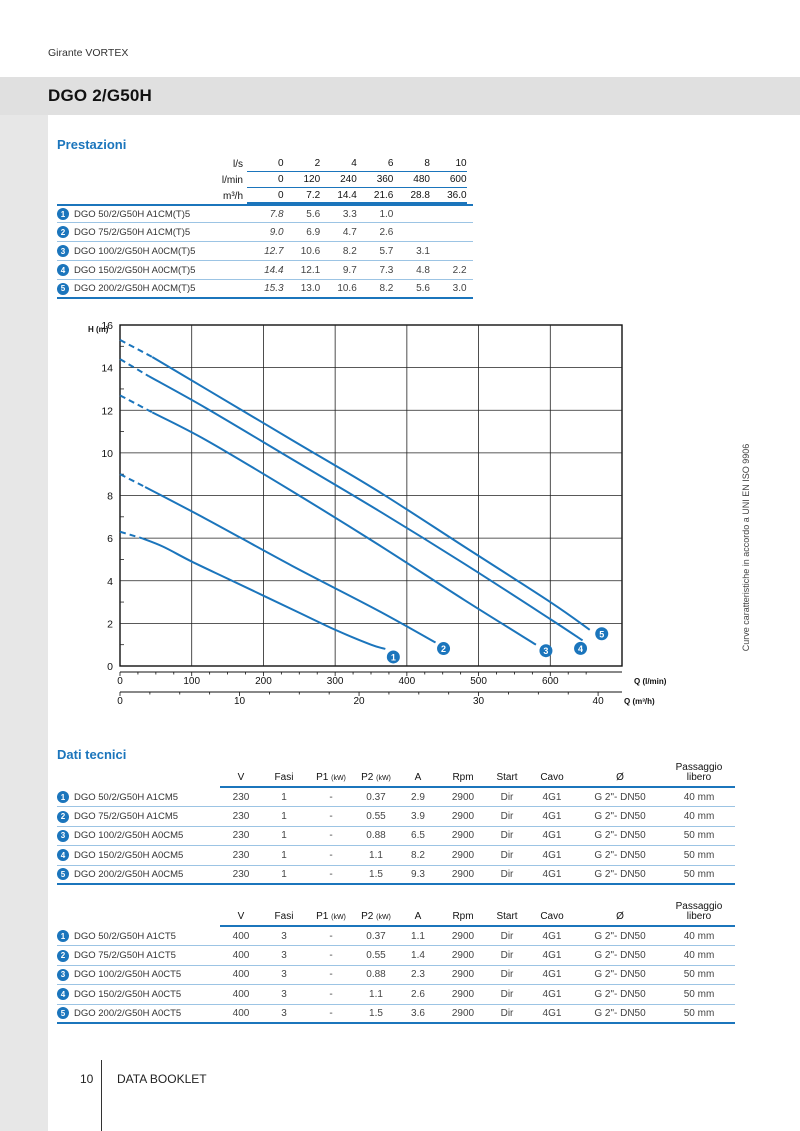 The width and height of the screenshot is (800, 1131). Describe the element at coordinates (125, 956) in the screenshot. I see `model-name: DGO 75/2/G50H A1CT5` at that location.